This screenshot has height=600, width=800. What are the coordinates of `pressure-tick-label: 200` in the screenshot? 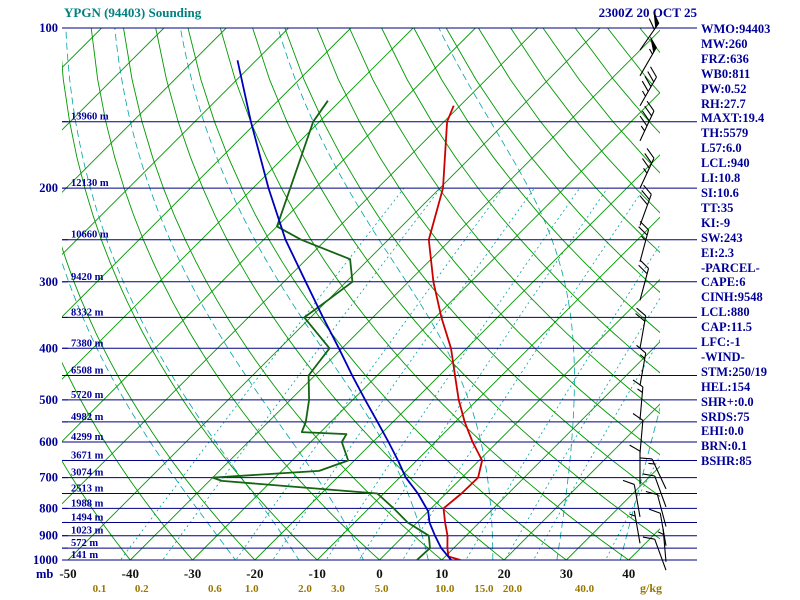 It's located at (48, 188).